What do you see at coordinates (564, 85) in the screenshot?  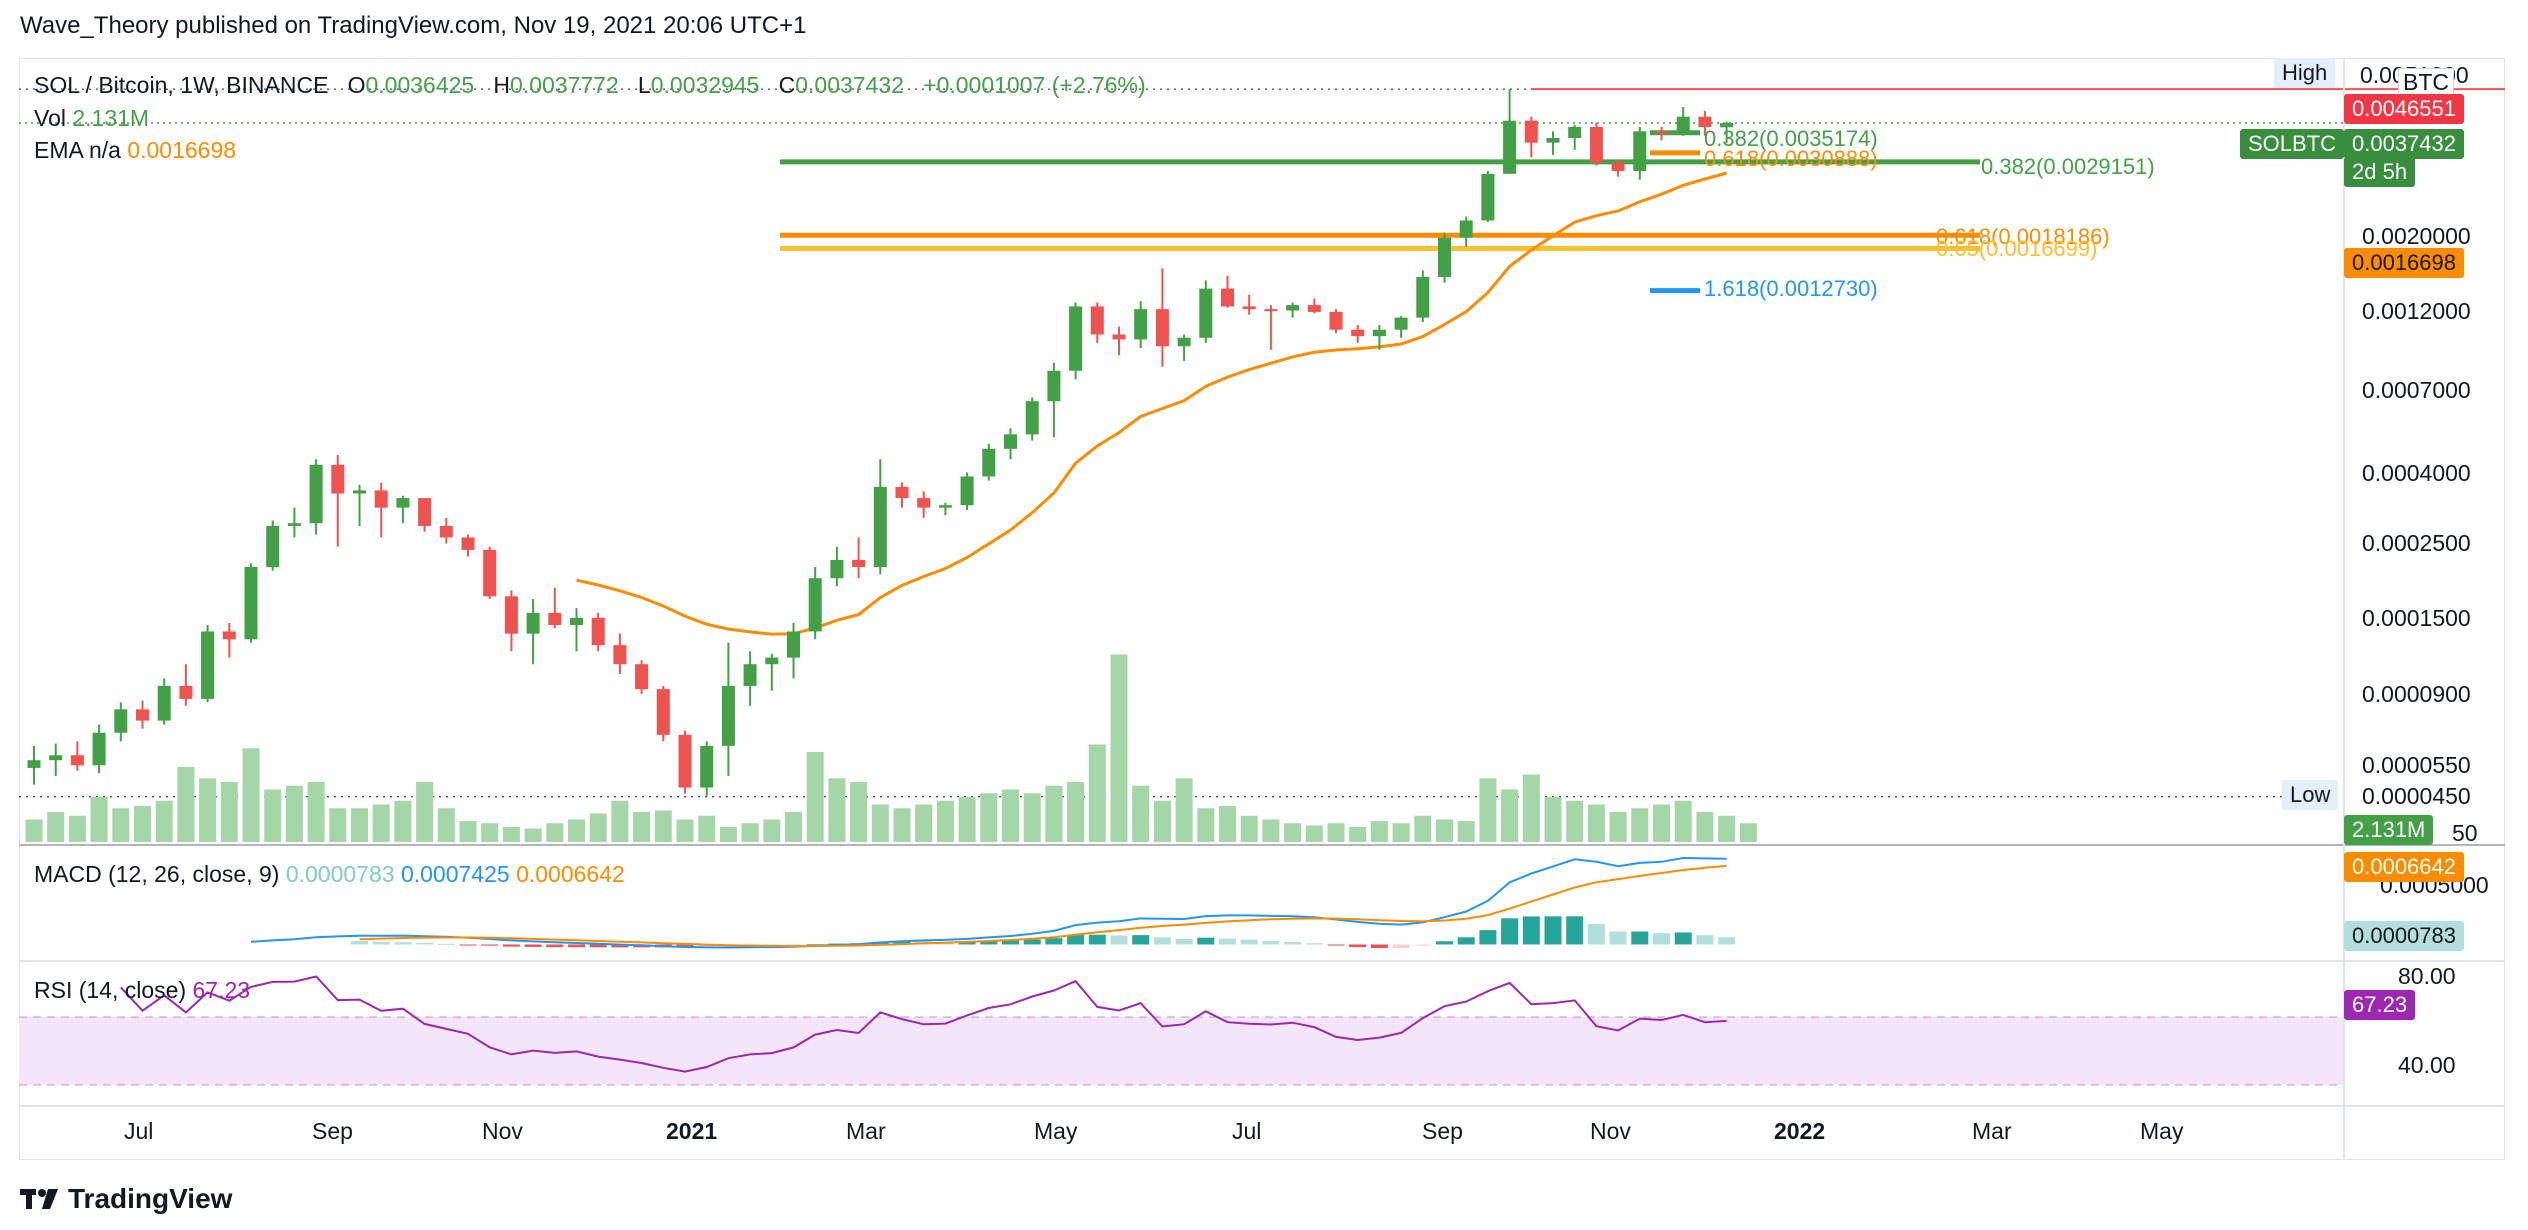 I see `high-value: 0.0037772` at bounding box center [564, 85].